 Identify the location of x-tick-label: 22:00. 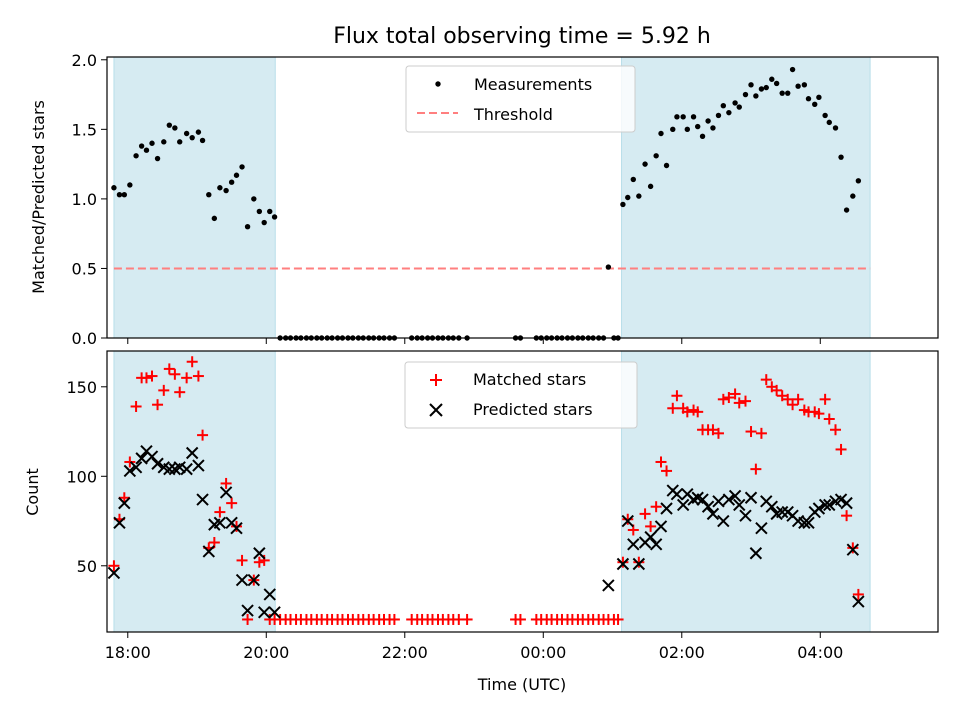
(405, 652).